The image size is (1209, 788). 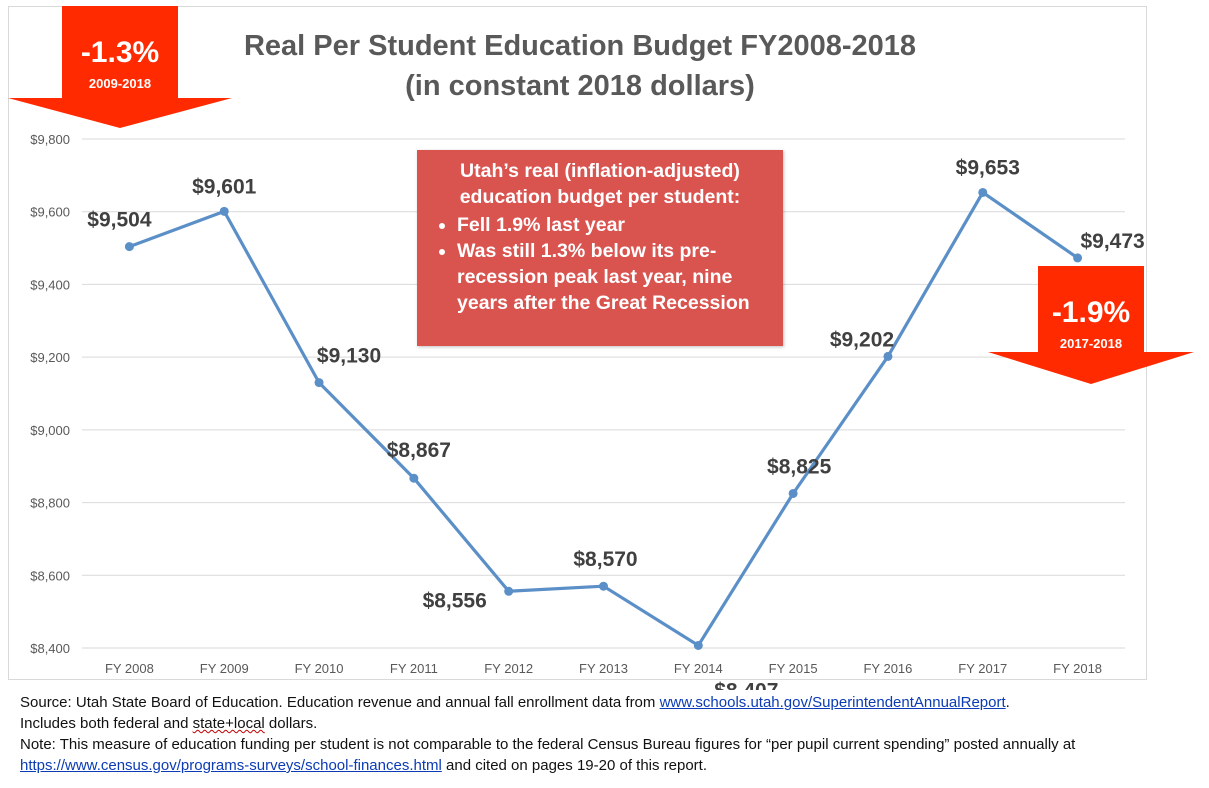 I want to click on data-label: $9,504, so click(x=119, y=220).